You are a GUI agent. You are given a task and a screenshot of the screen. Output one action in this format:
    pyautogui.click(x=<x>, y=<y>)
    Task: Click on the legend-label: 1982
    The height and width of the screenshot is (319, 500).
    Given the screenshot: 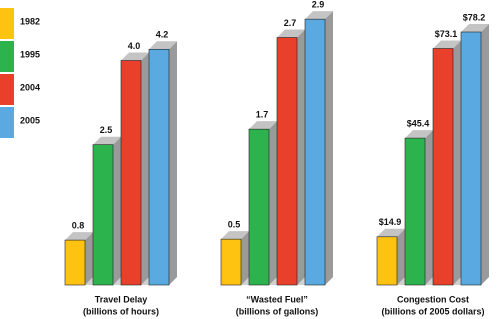 What is the action you would take?
    pyautogui.click(x=30, y=21)
    